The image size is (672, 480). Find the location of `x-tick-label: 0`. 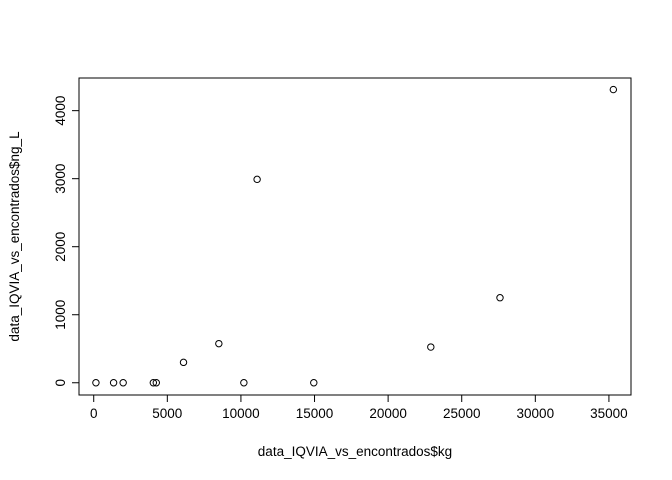

x-tick-label: 0 is located at coordinates (94, 413).